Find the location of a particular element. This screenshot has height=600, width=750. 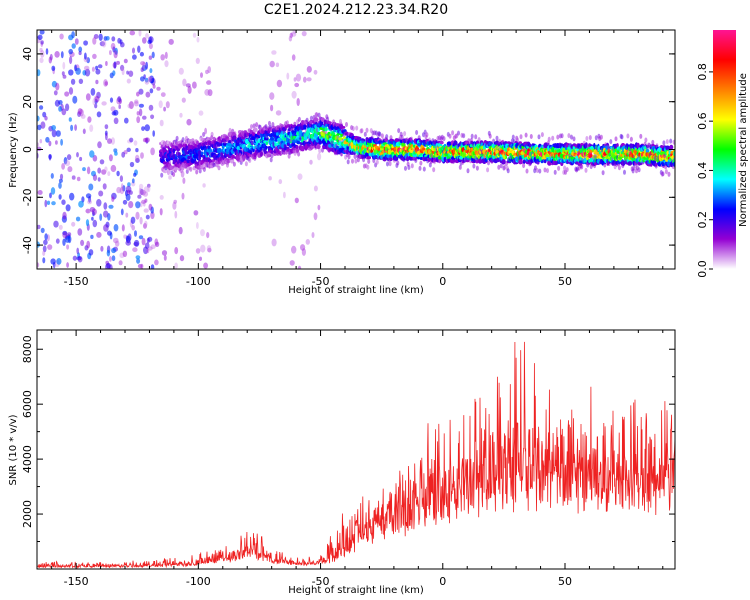

y-tick-label: 0 is located at coordinates (27, 149).